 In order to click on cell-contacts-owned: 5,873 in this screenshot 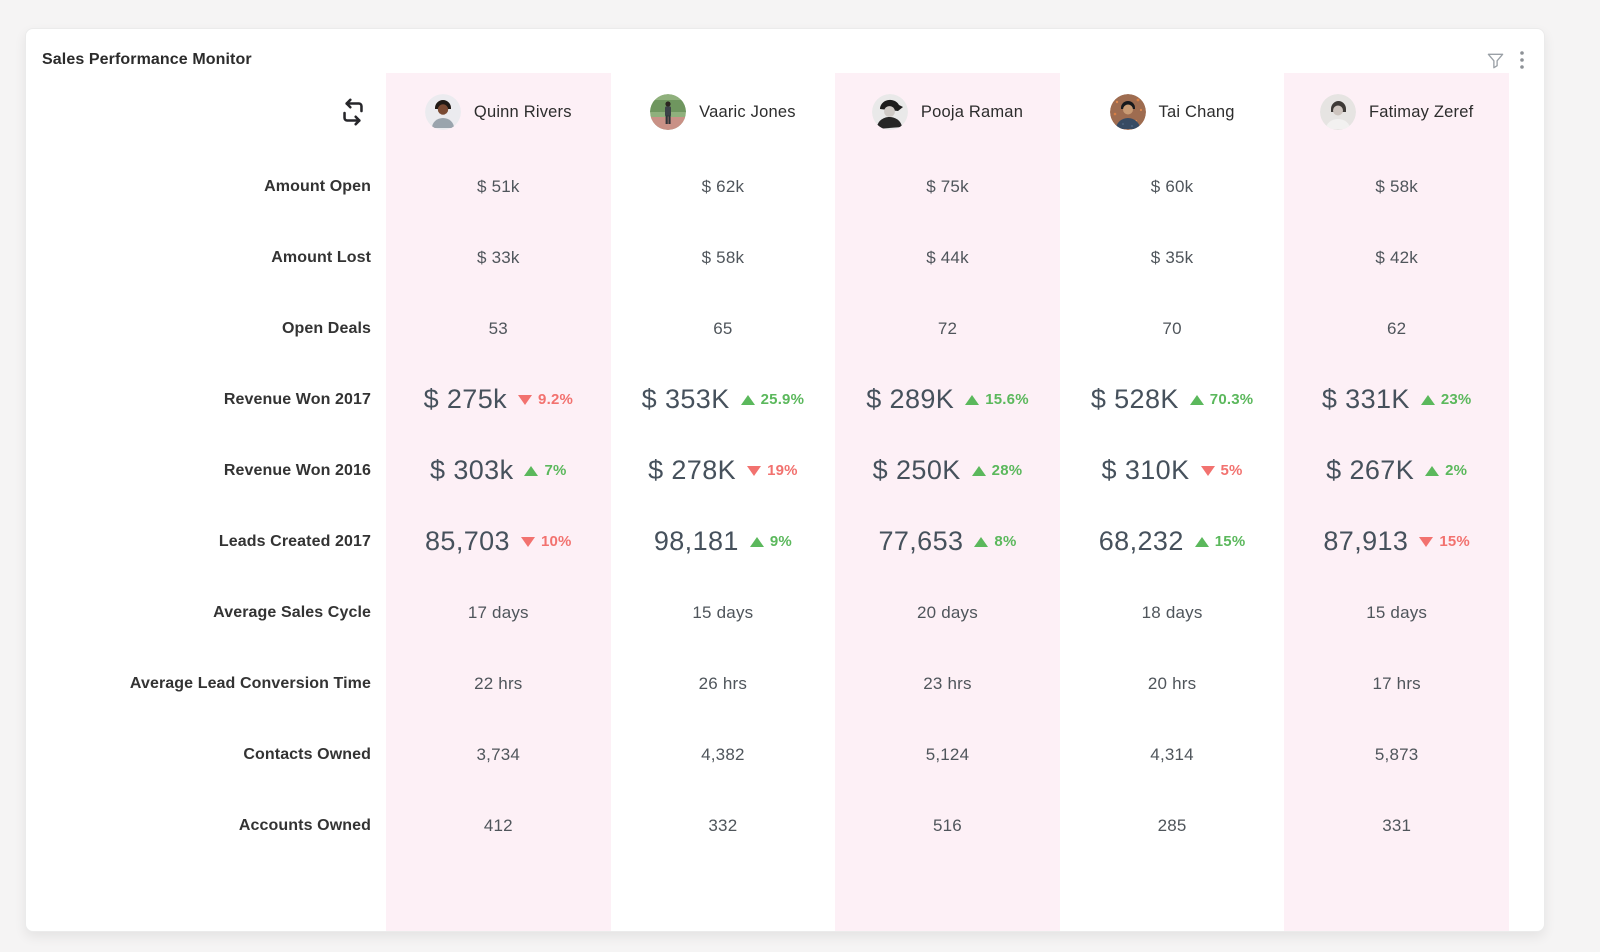, I will do `click(1396, 754)`.